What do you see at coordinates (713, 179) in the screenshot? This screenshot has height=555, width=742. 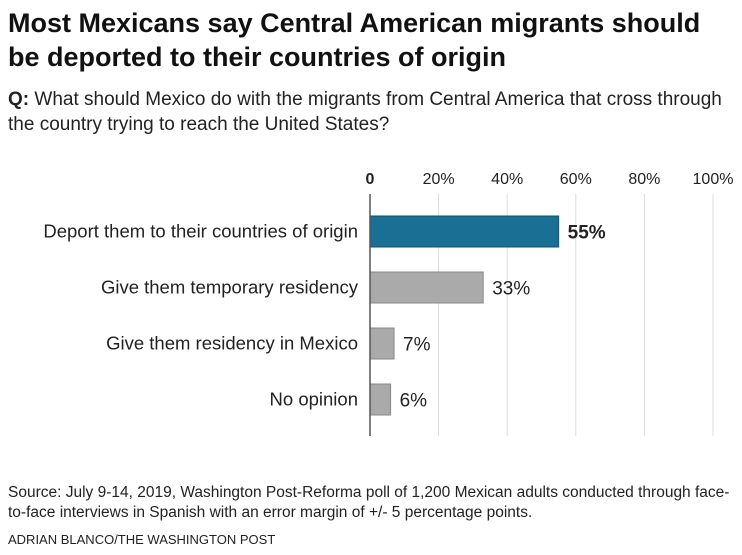 I see `tick-label-100: 100%` at bounding box center [713, 179].